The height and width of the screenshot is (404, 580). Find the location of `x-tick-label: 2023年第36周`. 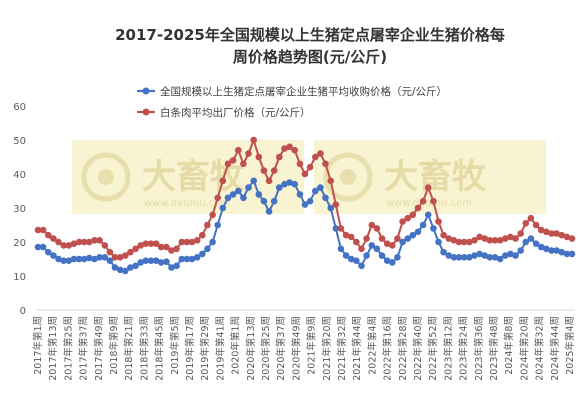

x-tick-label: 2023年第36周 is located at coordinates (479, 348).